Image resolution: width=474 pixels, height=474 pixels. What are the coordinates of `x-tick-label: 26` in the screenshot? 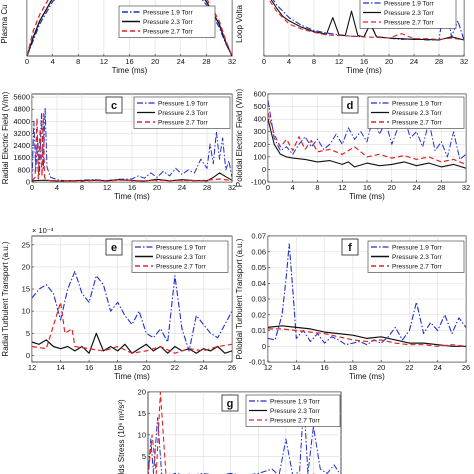 It's located at (466, 367).